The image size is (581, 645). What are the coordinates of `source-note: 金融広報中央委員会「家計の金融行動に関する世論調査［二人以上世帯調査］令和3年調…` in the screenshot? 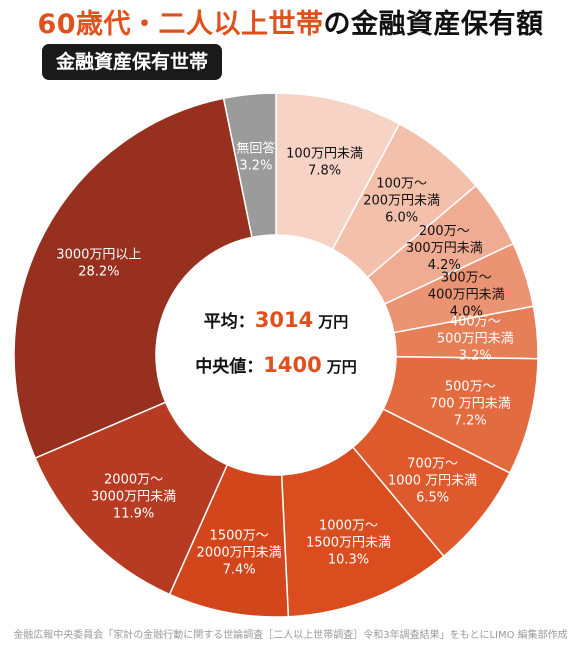 It's located at (290, 635).